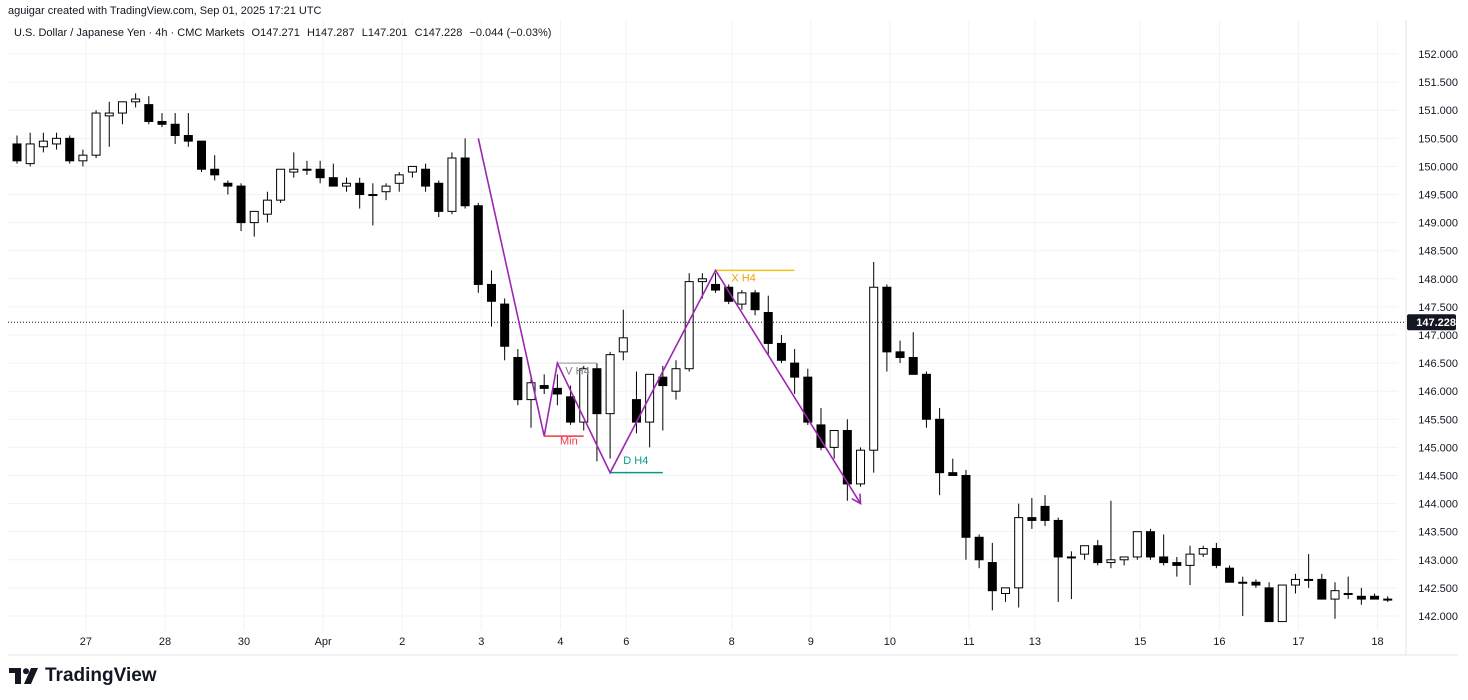 This screenshot has width=1468, height=700. Describe the element at coordinates (1438, 196) in the screenshot. I see `y-tick-label: 149.500` at that location.